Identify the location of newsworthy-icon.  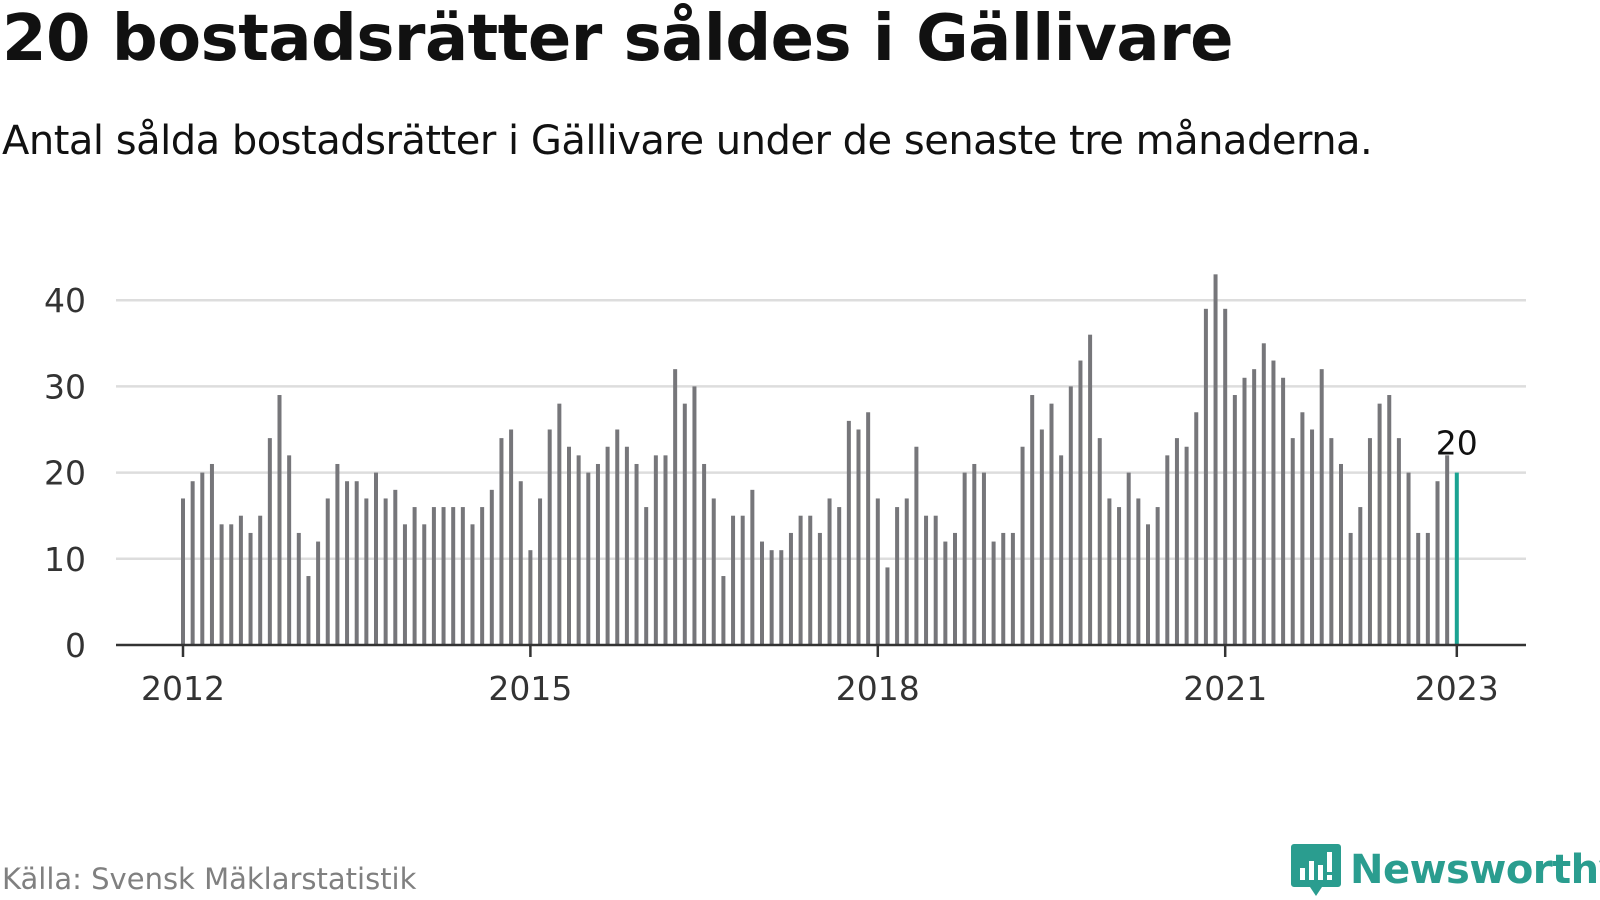
(1316, 870).